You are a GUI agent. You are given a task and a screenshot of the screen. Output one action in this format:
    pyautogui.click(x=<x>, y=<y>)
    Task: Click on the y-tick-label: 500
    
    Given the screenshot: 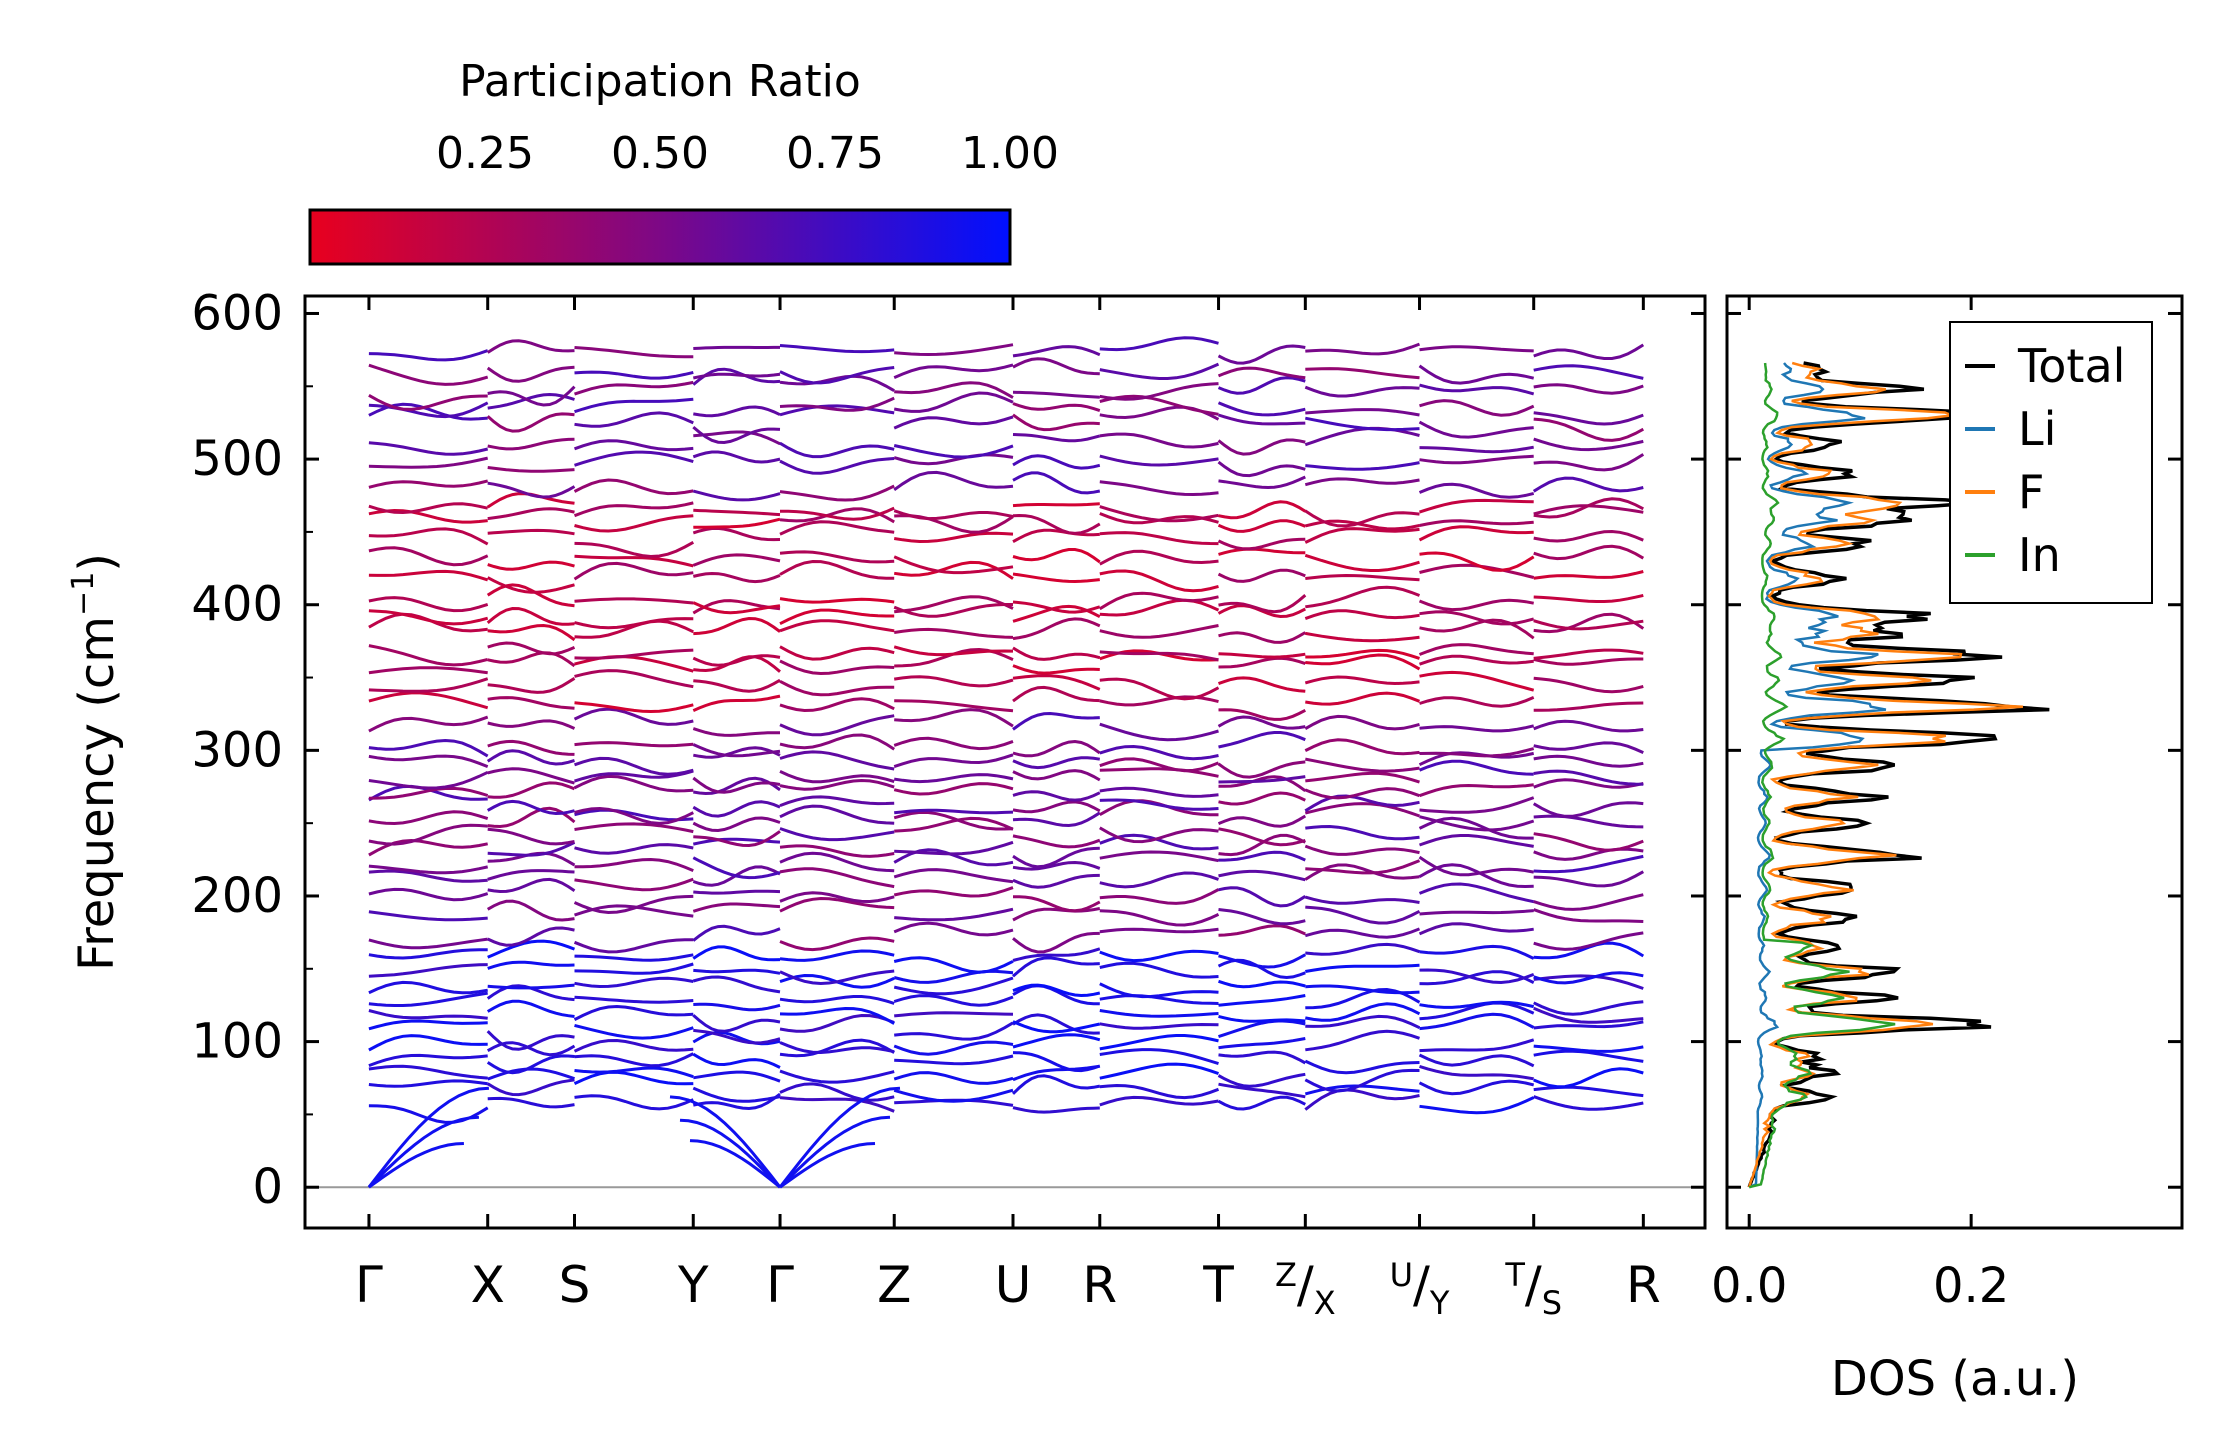 What is the action you would take?
    pyautogui.click(x=237, y=459)
    